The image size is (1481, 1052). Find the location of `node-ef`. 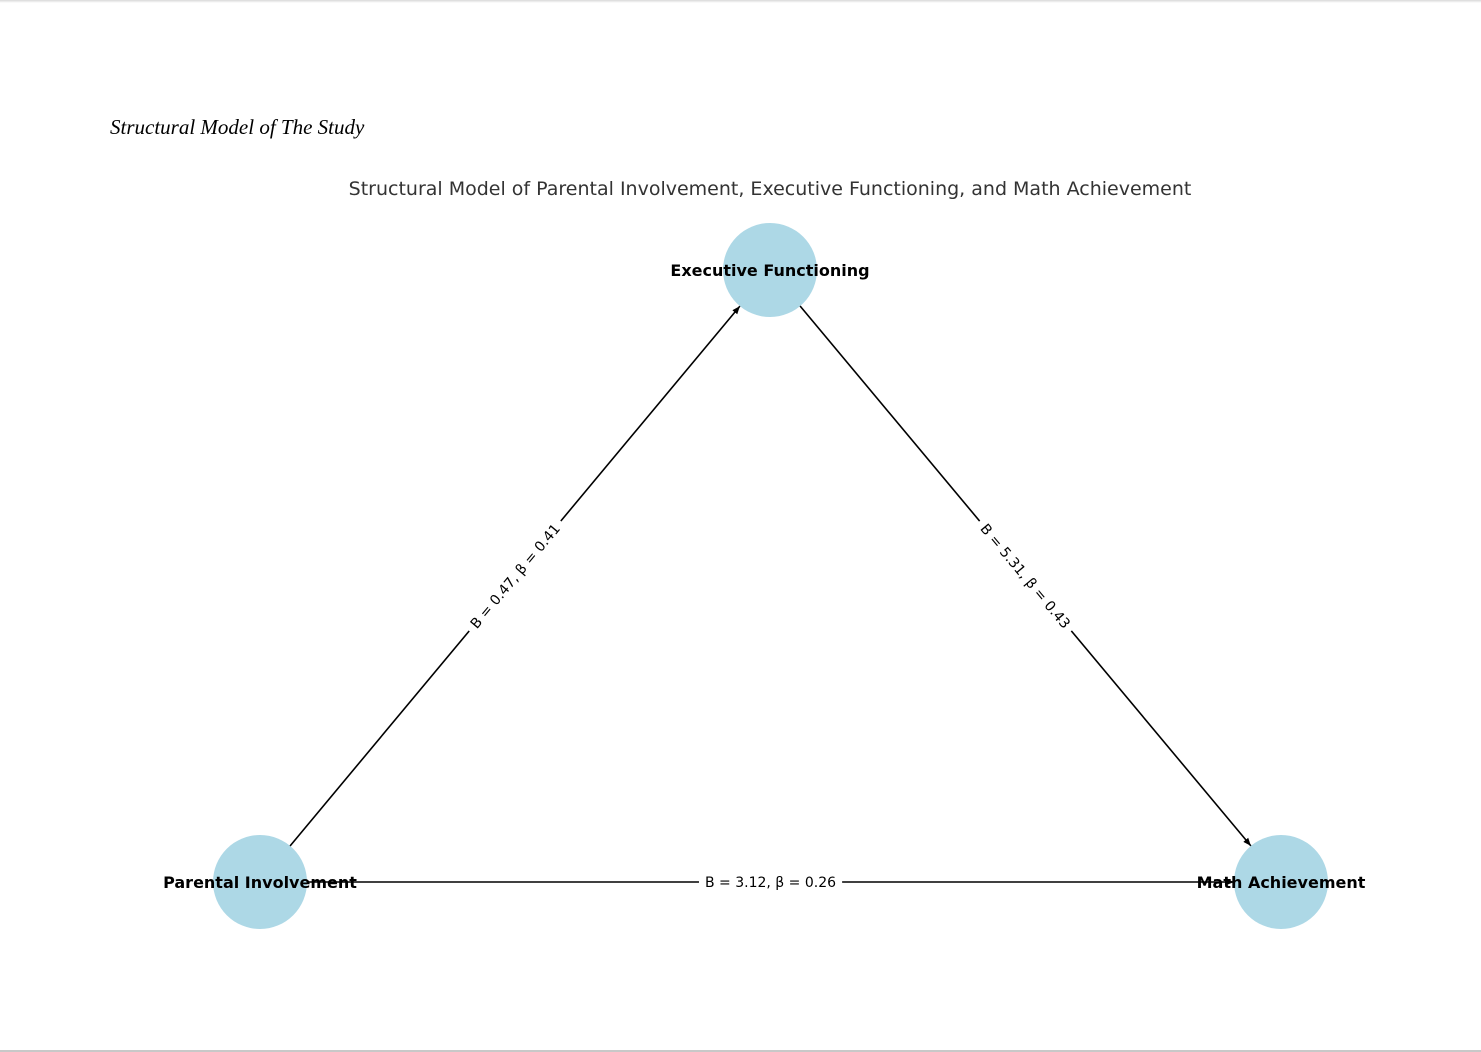

node-ef is located at coordinates (770, 270).